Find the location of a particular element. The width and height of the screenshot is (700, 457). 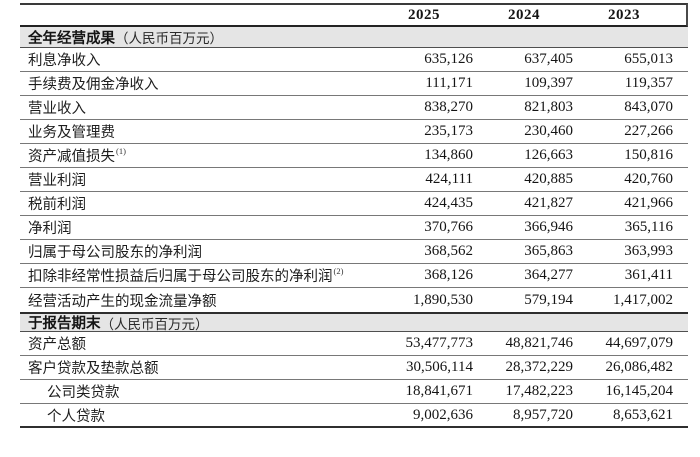

table-row: 资产减值损失(1) 134,860 126,663 150,816 is located at coordinates (354, 156).